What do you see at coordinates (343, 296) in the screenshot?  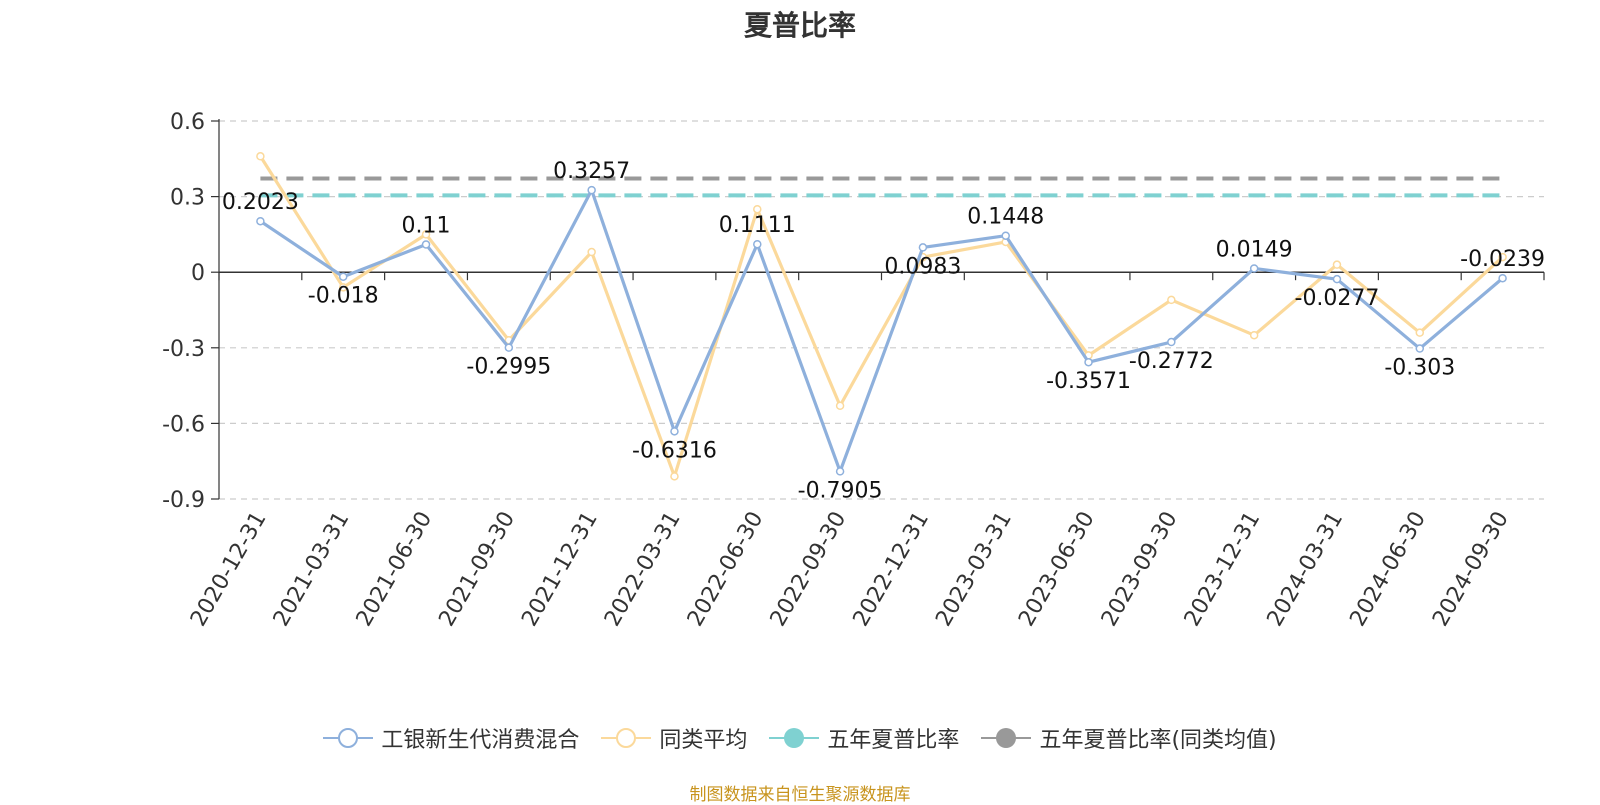 I see `fund-data-label: -0.018` at bounding box center [343, 296].